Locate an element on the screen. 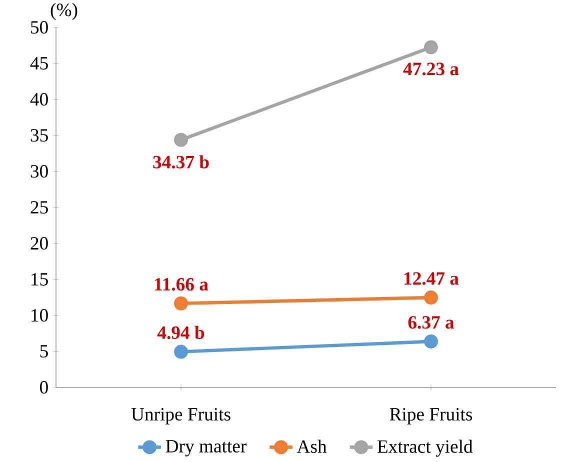  x-tick-label: Unripe Fruits is located at coordinates (180, 416).